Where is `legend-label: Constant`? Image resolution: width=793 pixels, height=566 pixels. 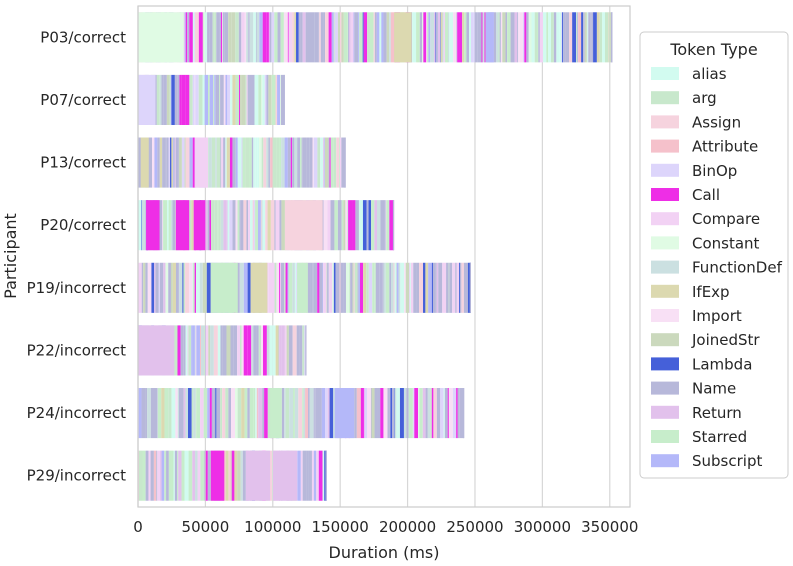 legend-label: Constant is located at coordinates (726, 243).